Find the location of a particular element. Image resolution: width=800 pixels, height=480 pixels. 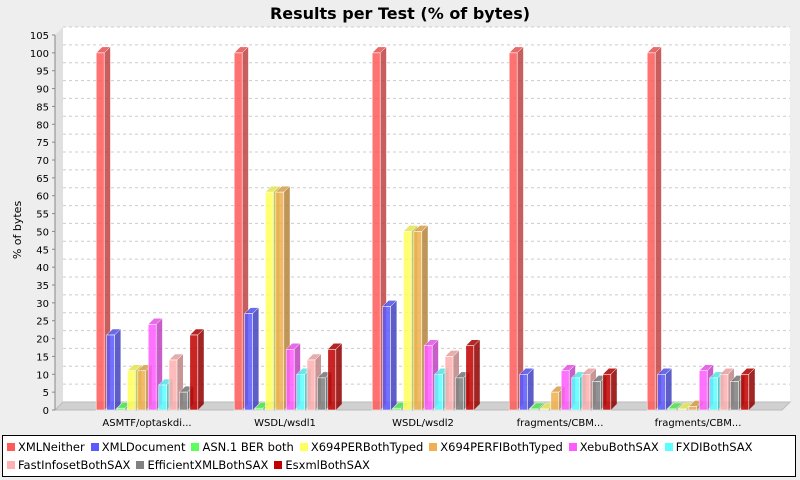

legend-item: X694PERBothTyped is located at coordinates (361, 447).